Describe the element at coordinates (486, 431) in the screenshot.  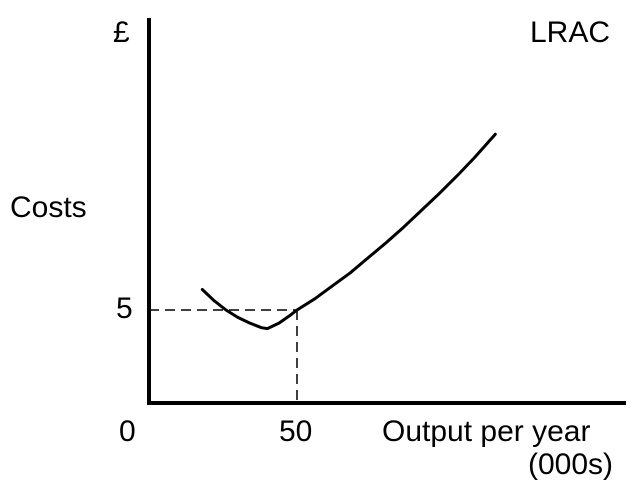
I see `x-axis-label: Output per year` at that location.